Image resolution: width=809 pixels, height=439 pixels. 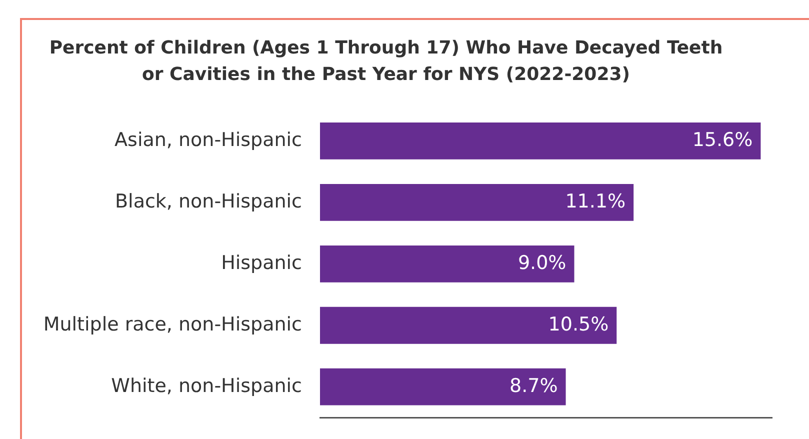 I want to click on y-tick-label: Hispanic, so click(x=261, y=263).